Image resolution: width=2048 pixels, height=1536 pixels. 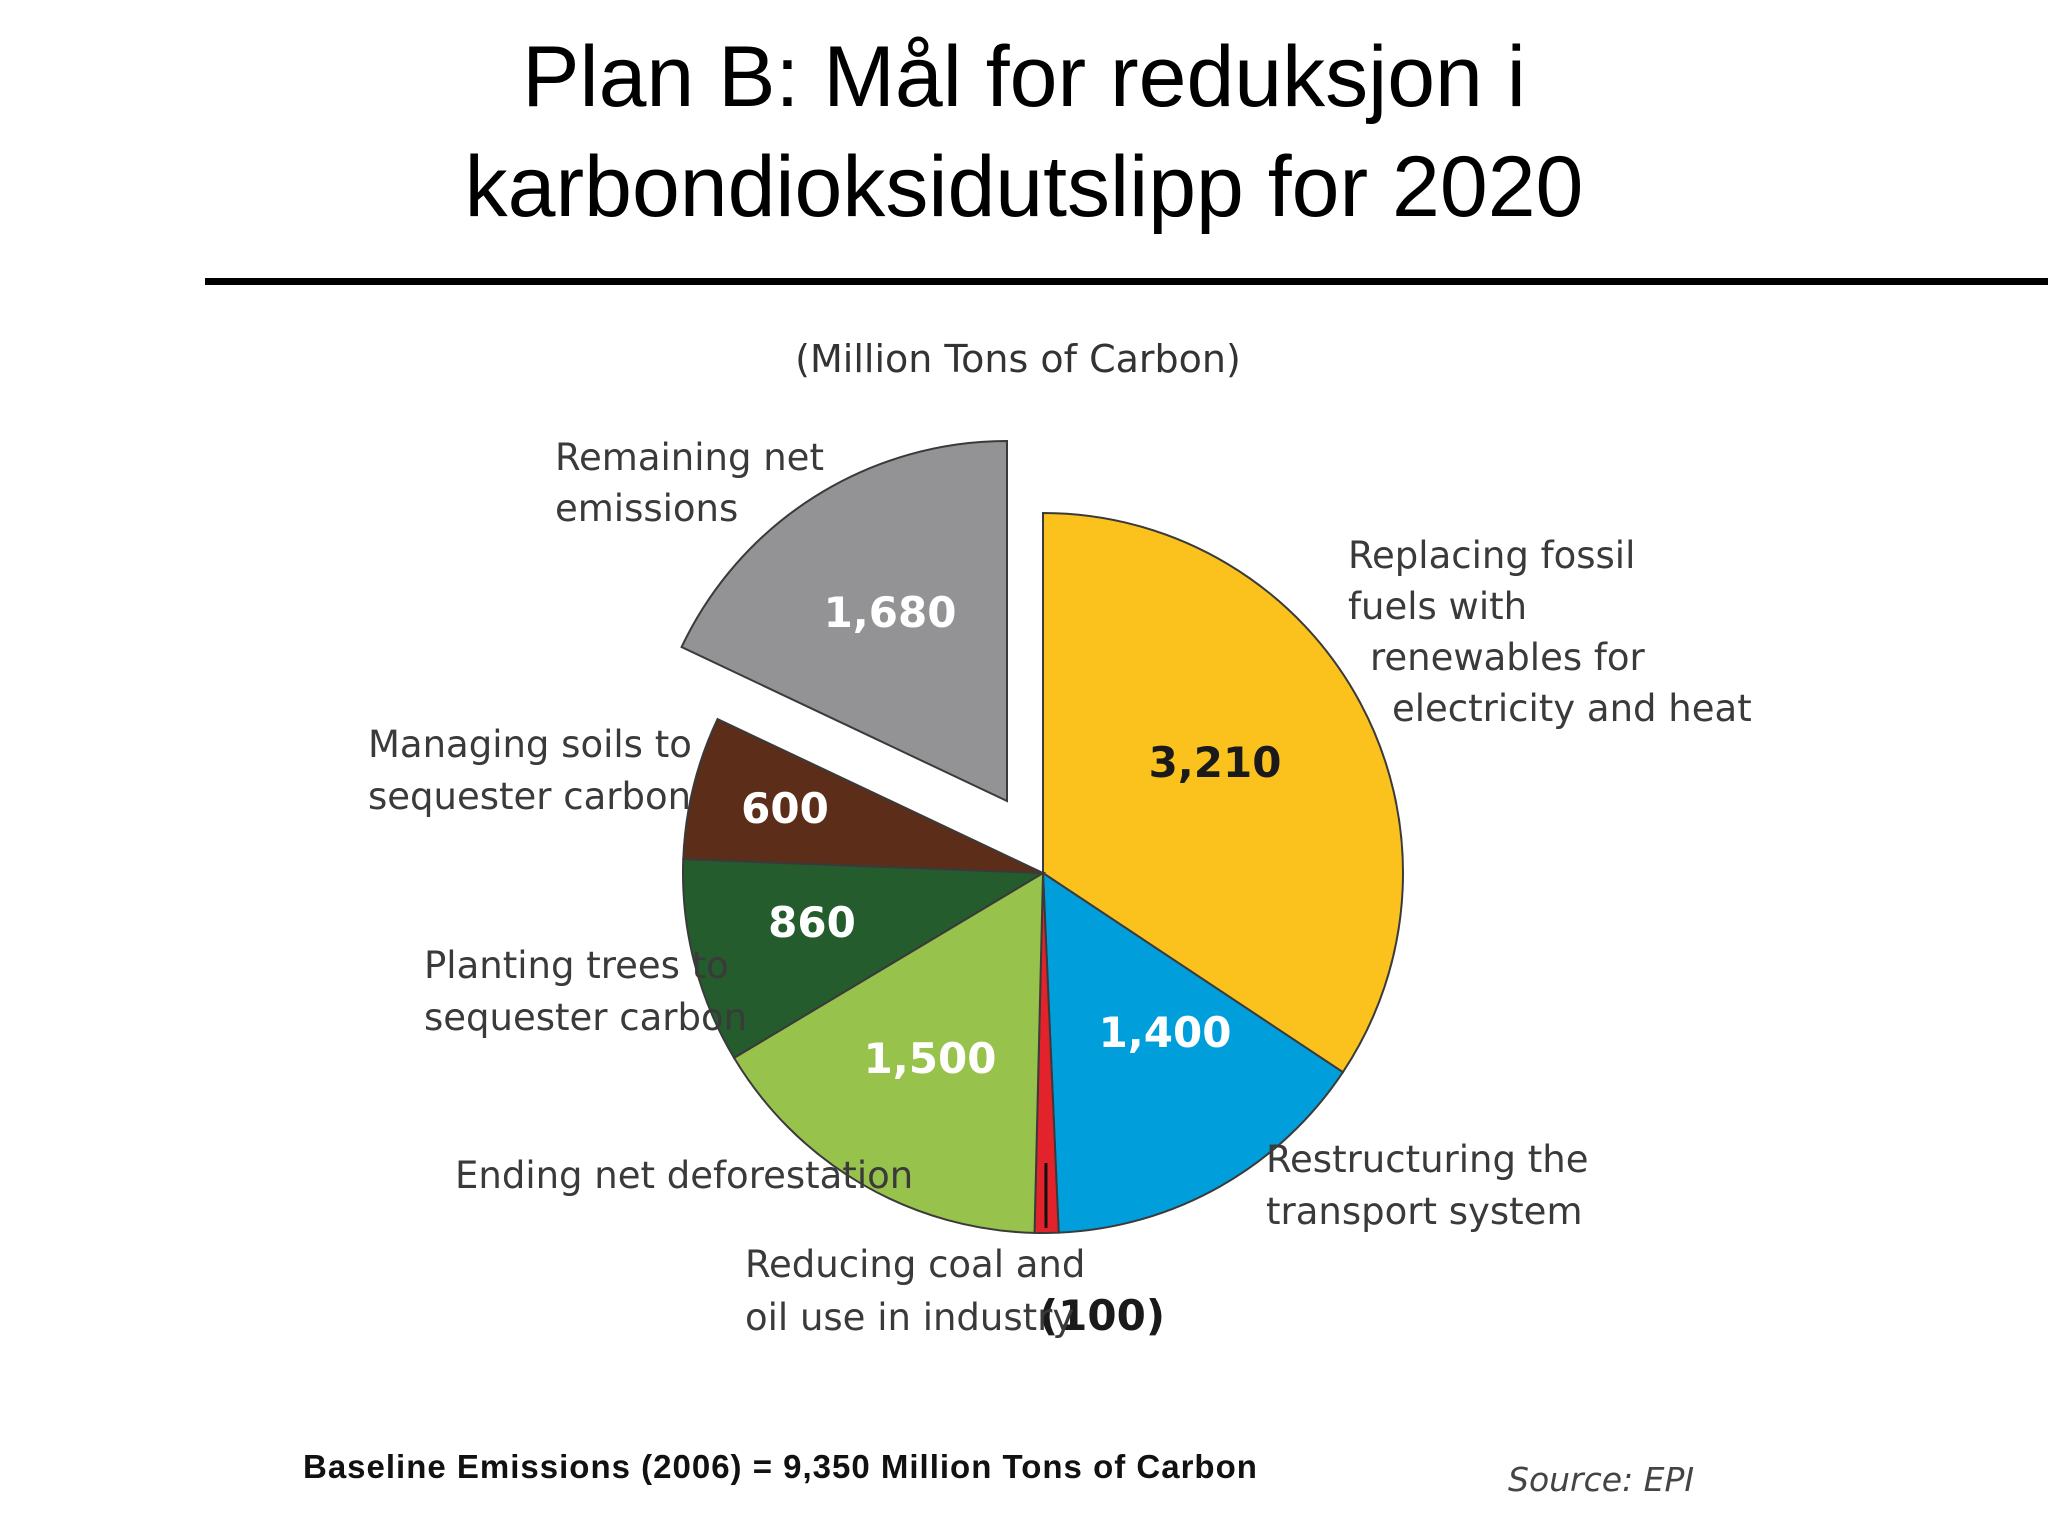 I want to click on category-label-line: Ending net deforestation, so click(x=684, y=1175).